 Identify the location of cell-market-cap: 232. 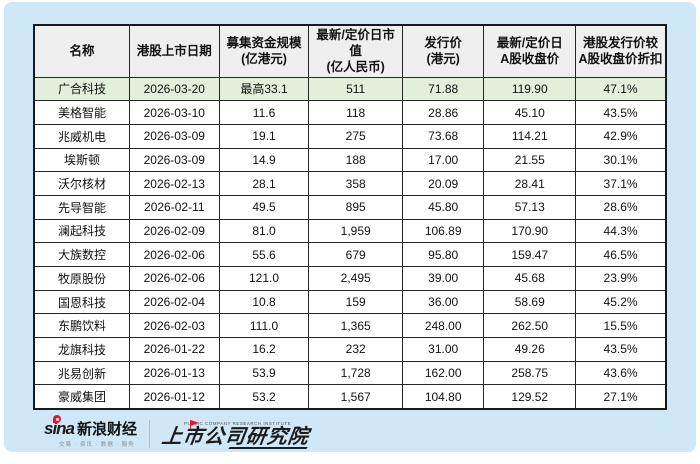
(355, 349).